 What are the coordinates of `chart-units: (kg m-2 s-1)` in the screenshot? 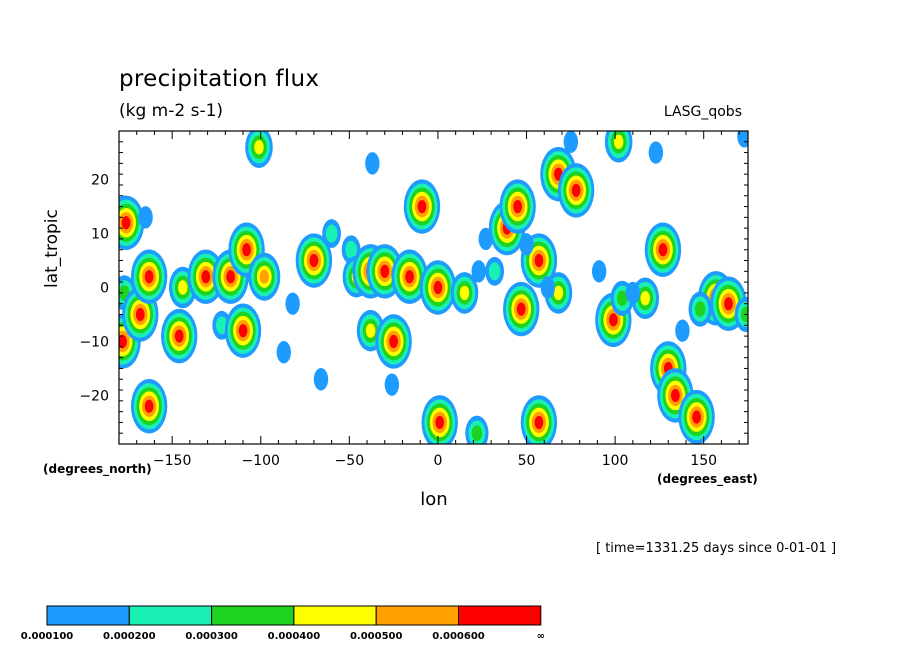 It's located at (171, 111).